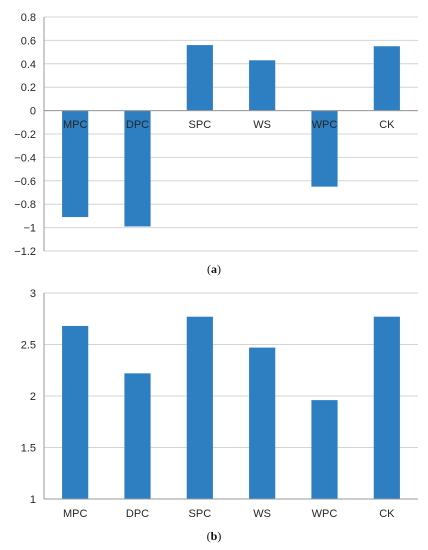 The width and height of the screenshot is (428, 550). Describe the element at coordinates (25, 135) in the screenshot. I see `y-tick-label: −0.2` at that location.